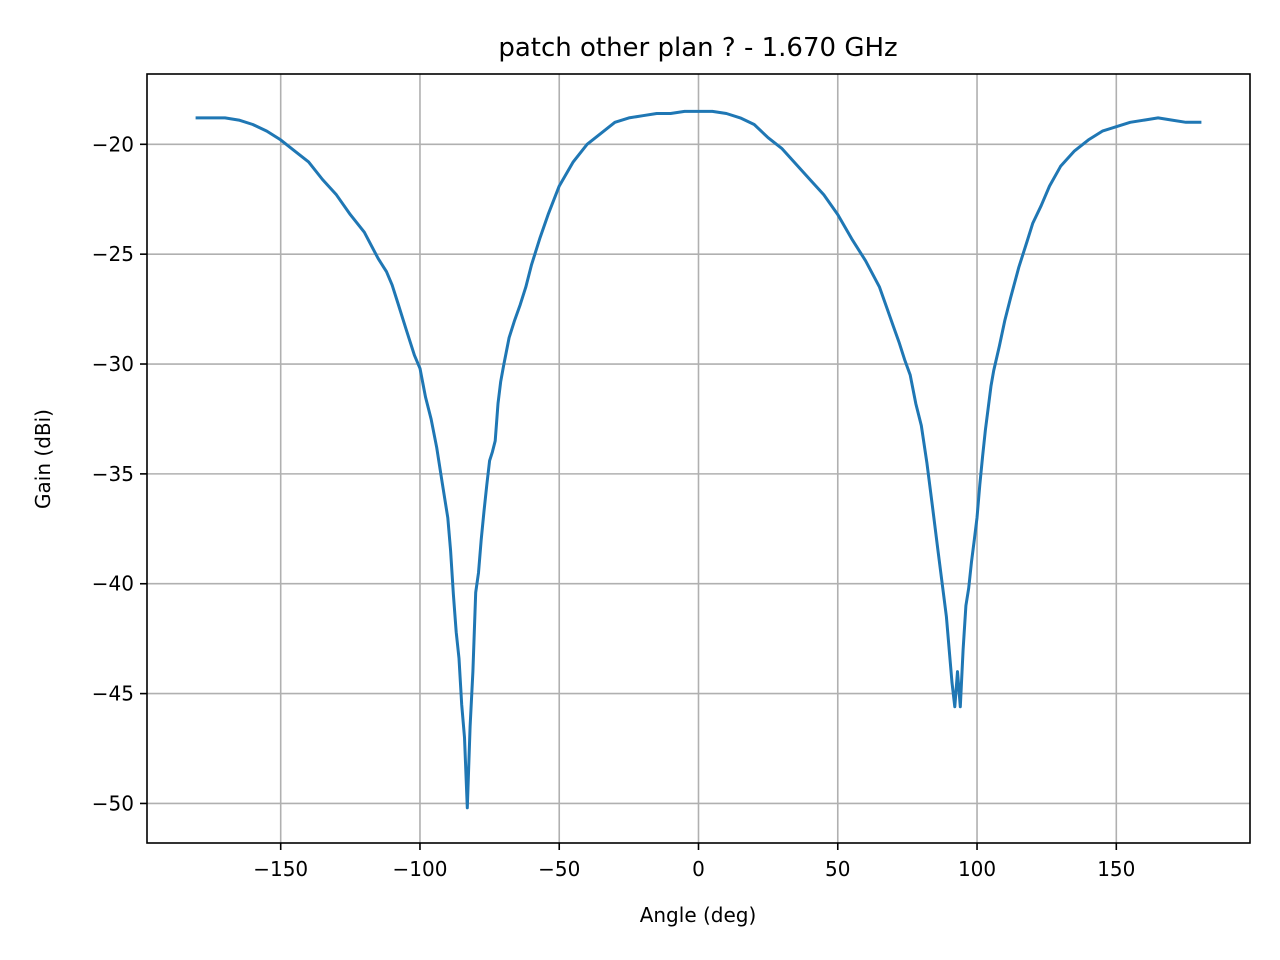  What do you see at coordinates (837, 869) in the screenshot?
I see `x-tick-label: 50` at bounding box center [837, 869].